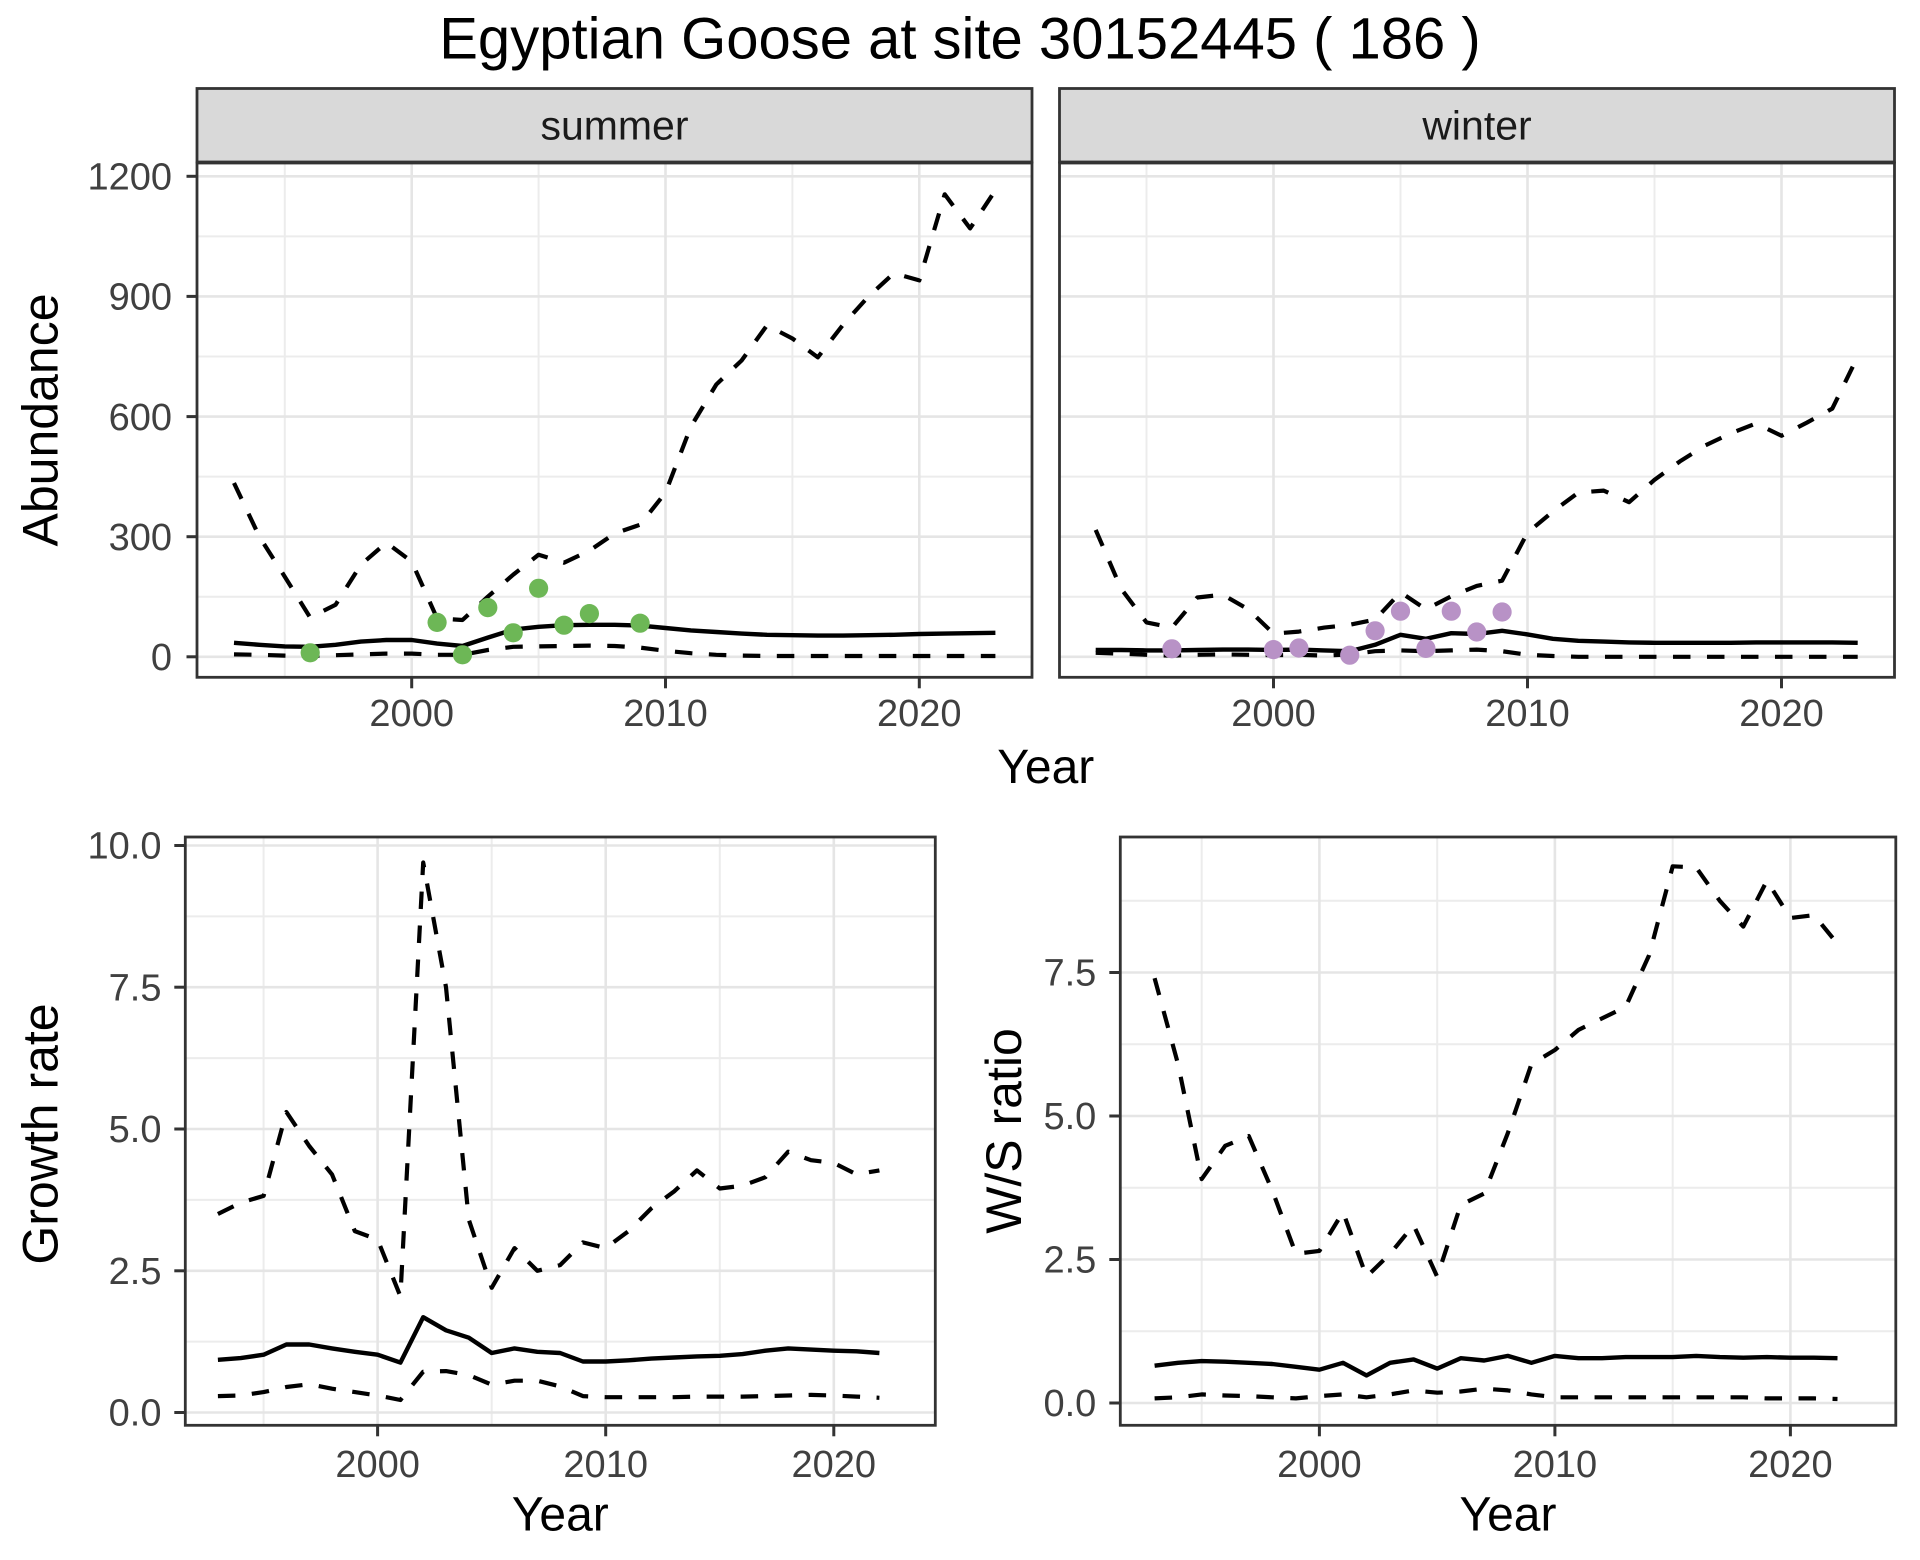 This screenshot has height=1560, width=1920. I want to click on svg-text: 600, so click(140, 418).